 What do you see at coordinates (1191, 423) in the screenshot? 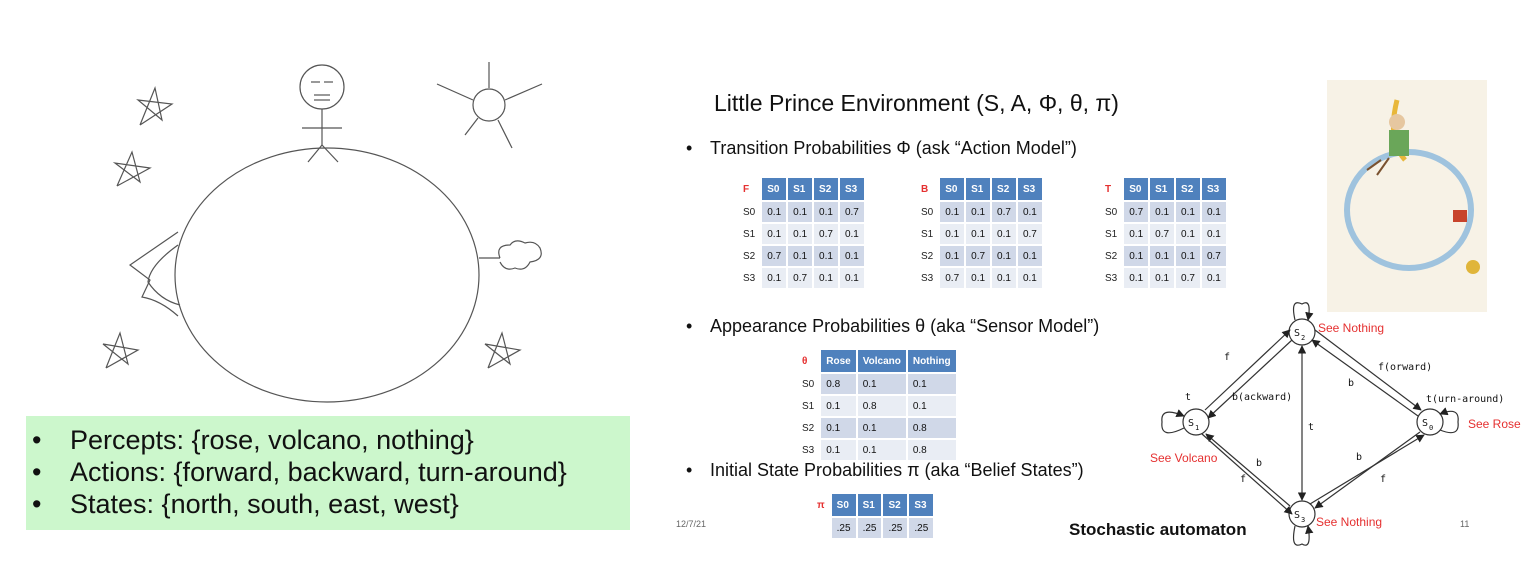
I see `s1-letter: S` at bounding box center [1191, 423].